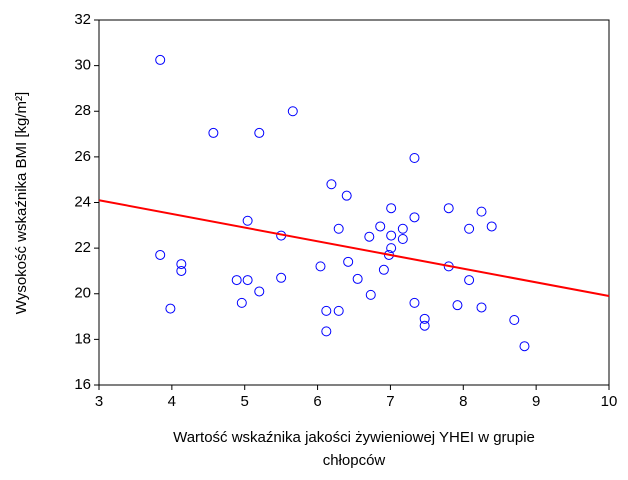 The width and height of the screenshot is (628, 480). I want to click on x-tick-label: 4, so click(172, 401).